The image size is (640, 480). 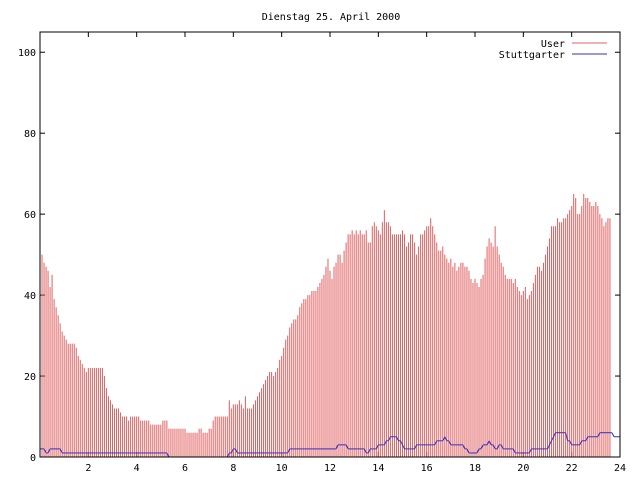 What do you see at coordinates (30, 377) in the screenshot?
I see `y-tick-label: 20` at bounding box center [30, 377].